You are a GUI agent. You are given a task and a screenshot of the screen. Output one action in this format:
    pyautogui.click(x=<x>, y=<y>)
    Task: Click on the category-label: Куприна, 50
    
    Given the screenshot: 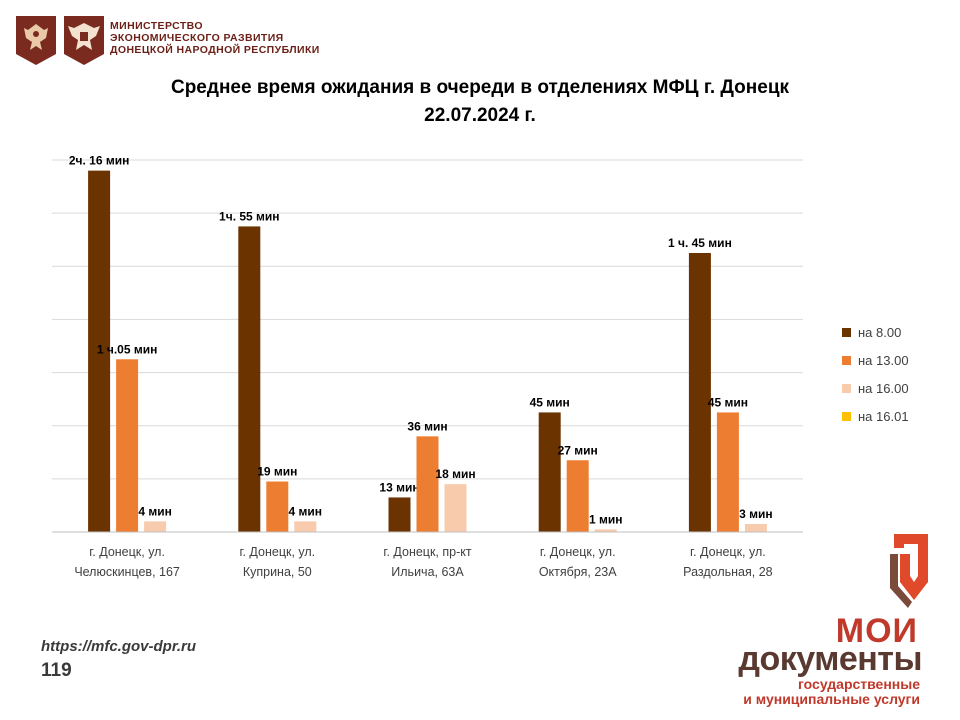 What is the action you would take?
    pyautogui.click(x=277, y=572)
    